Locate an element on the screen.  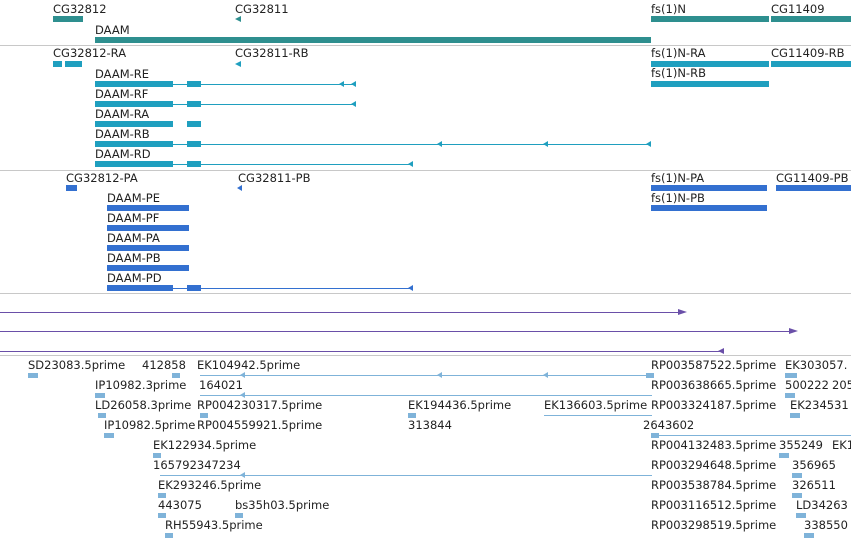
transcript-label-daam-rd: DAAM-RD is located at coordinates (123, 154).